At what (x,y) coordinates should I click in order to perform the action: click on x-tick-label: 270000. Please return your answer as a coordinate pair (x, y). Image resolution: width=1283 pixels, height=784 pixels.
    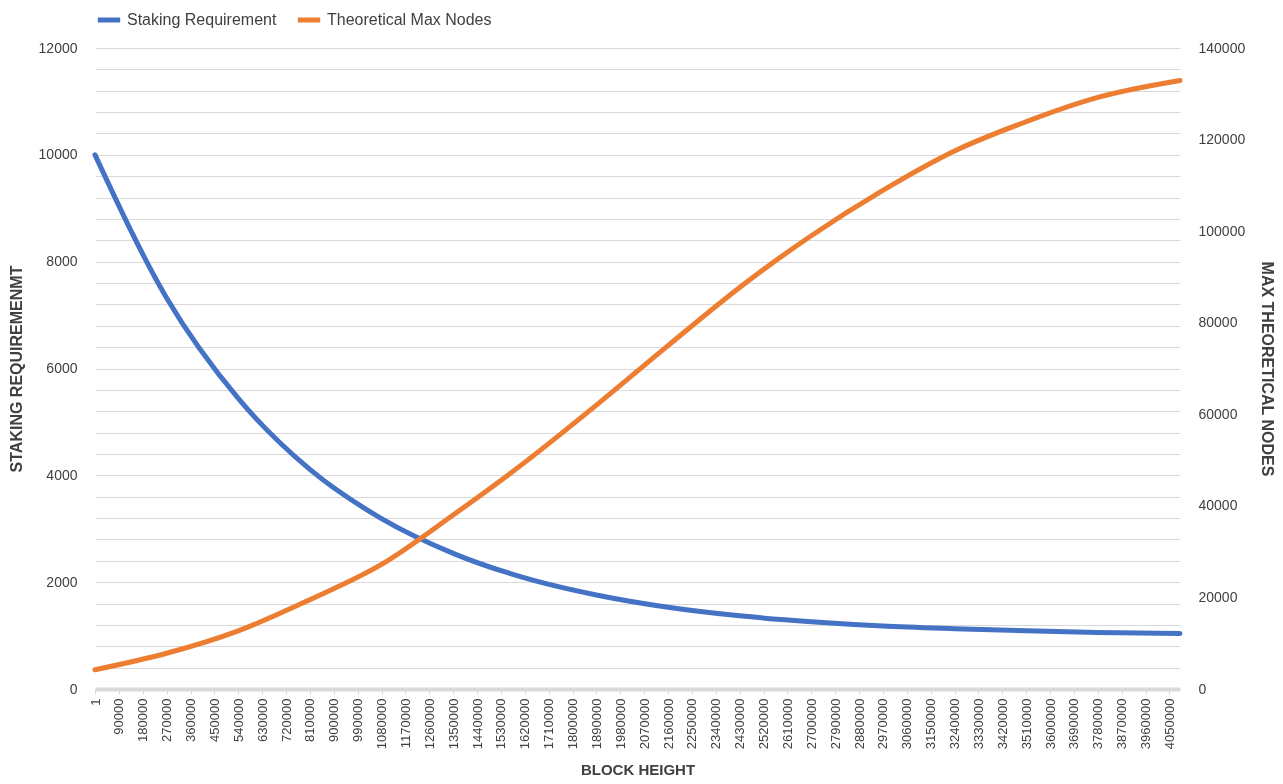
    Looking at the image, I should click on (167, 720).